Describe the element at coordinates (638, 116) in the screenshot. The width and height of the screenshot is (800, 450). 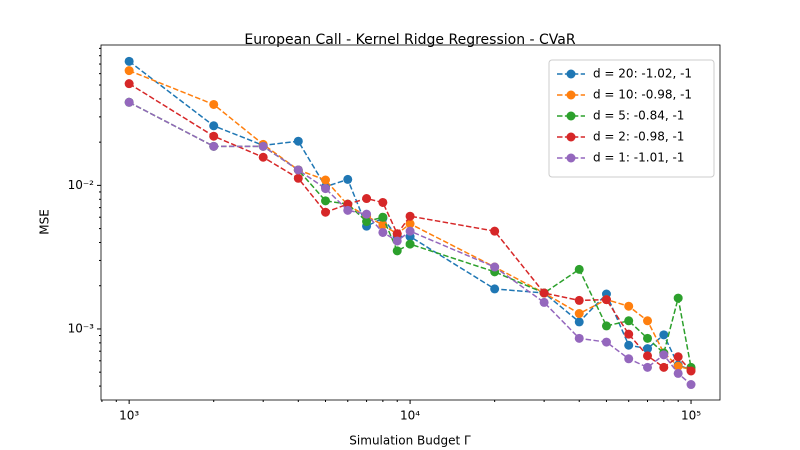
I see `legend-label: d = 5: -0.84, -1` at that location.